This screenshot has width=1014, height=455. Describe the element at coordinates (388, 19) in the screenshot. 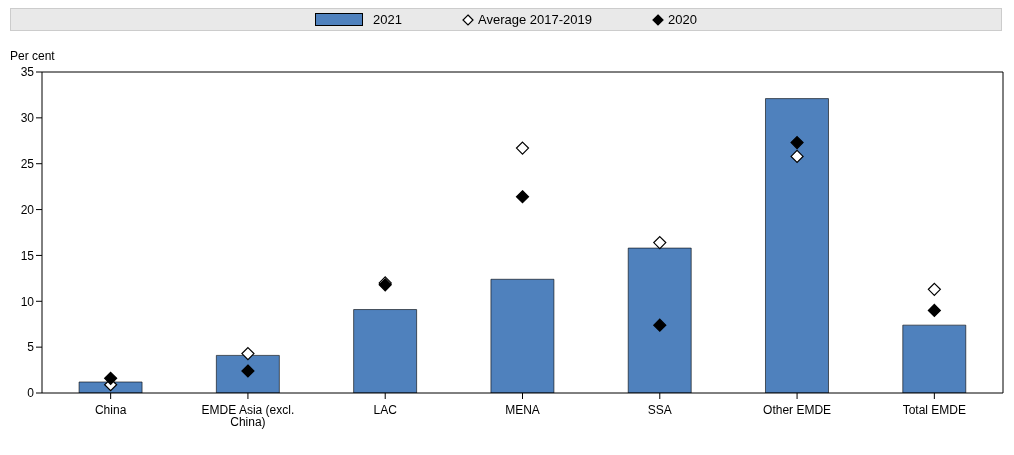

I see `legend-label: 2021` at that location.